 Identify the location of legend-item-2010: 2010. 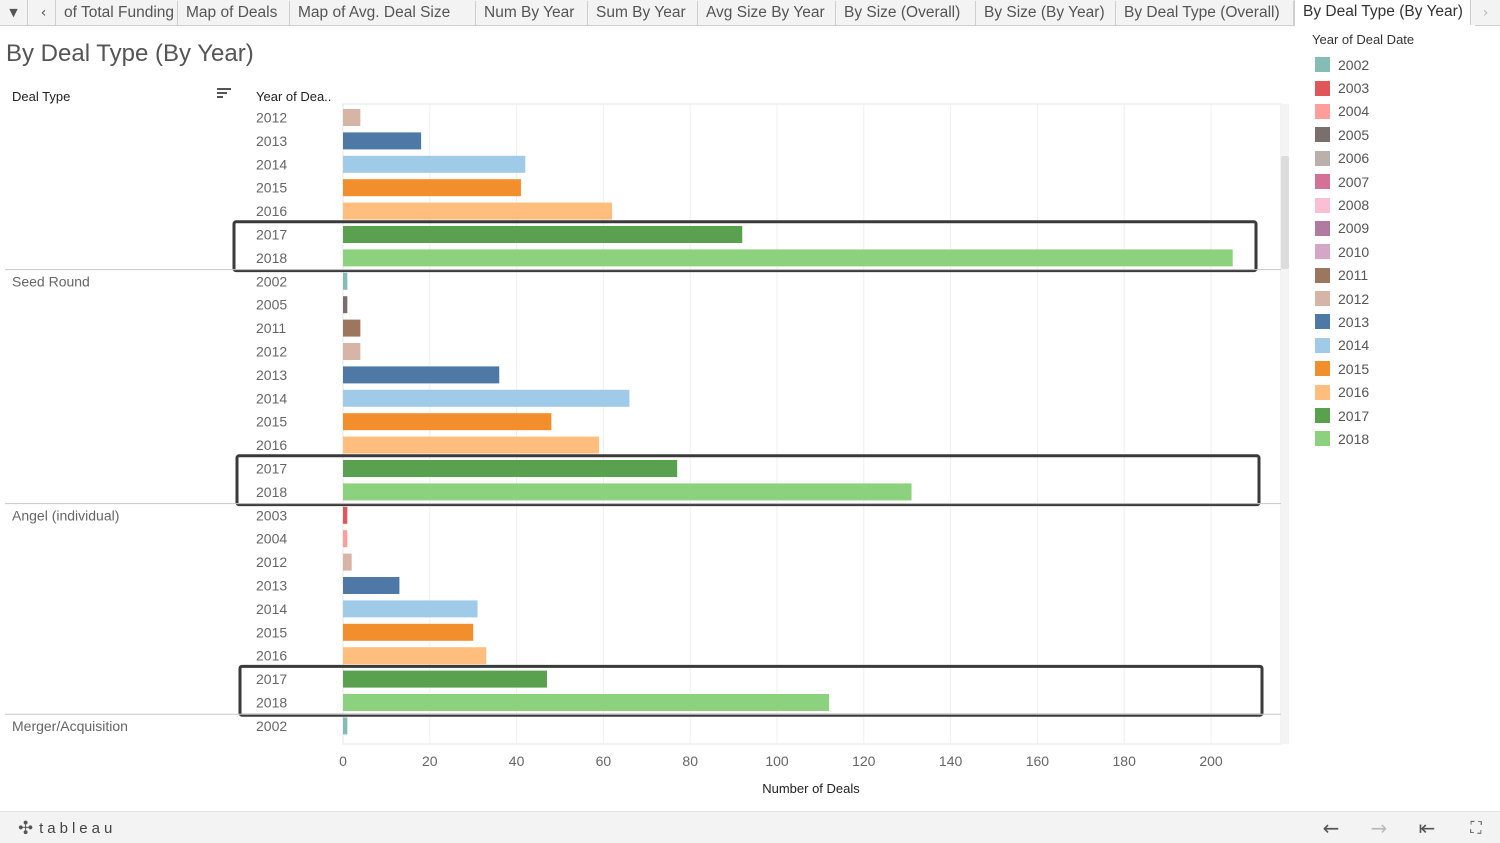
(1402, 251).